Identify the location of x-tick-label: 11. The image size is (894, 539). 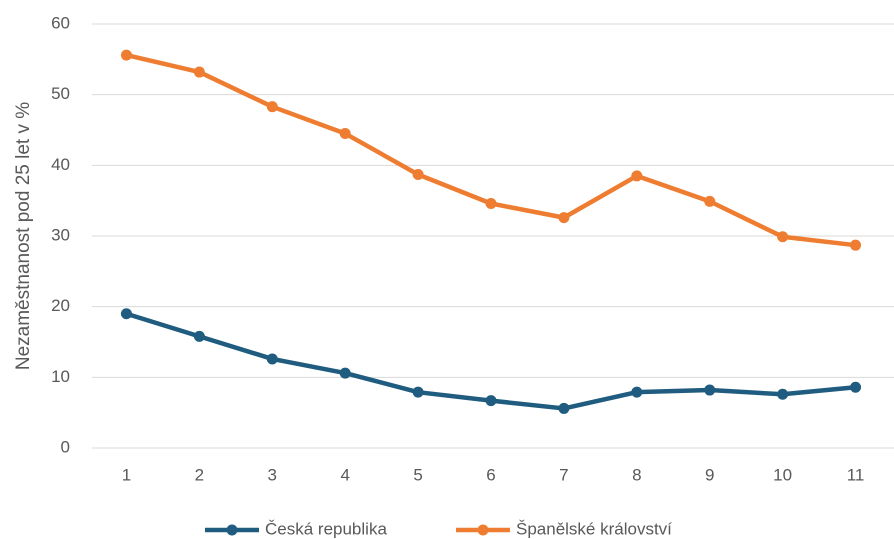
(856, 474).